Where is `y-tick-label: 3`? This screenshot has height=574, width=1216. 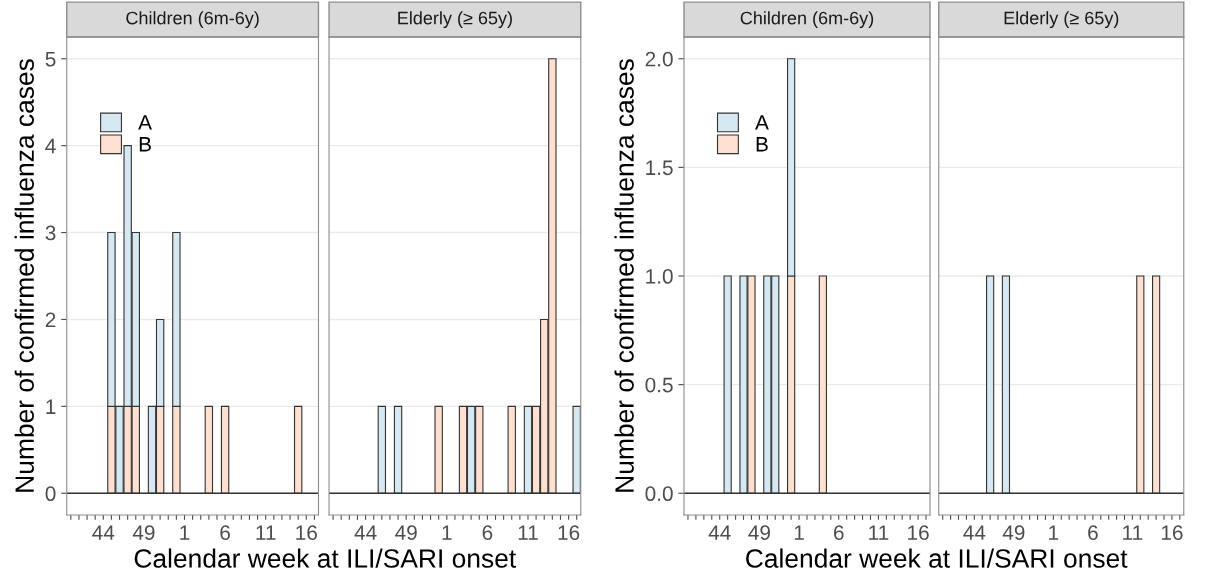 y-tick-label: 3 is located at coordinates (50, 233).